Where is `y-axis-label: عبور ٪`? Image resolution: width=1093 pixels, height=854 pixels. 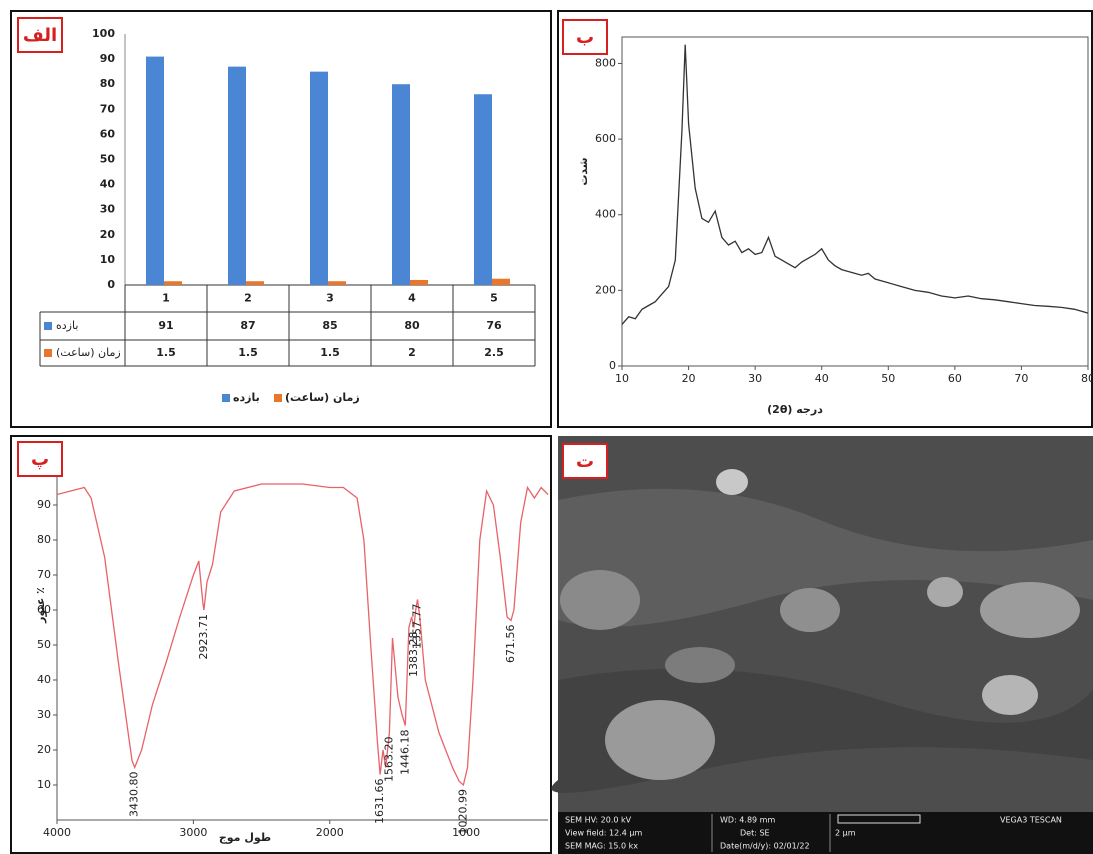
y-axis-label: عبور ٪ is located at coordinates (40, 605).